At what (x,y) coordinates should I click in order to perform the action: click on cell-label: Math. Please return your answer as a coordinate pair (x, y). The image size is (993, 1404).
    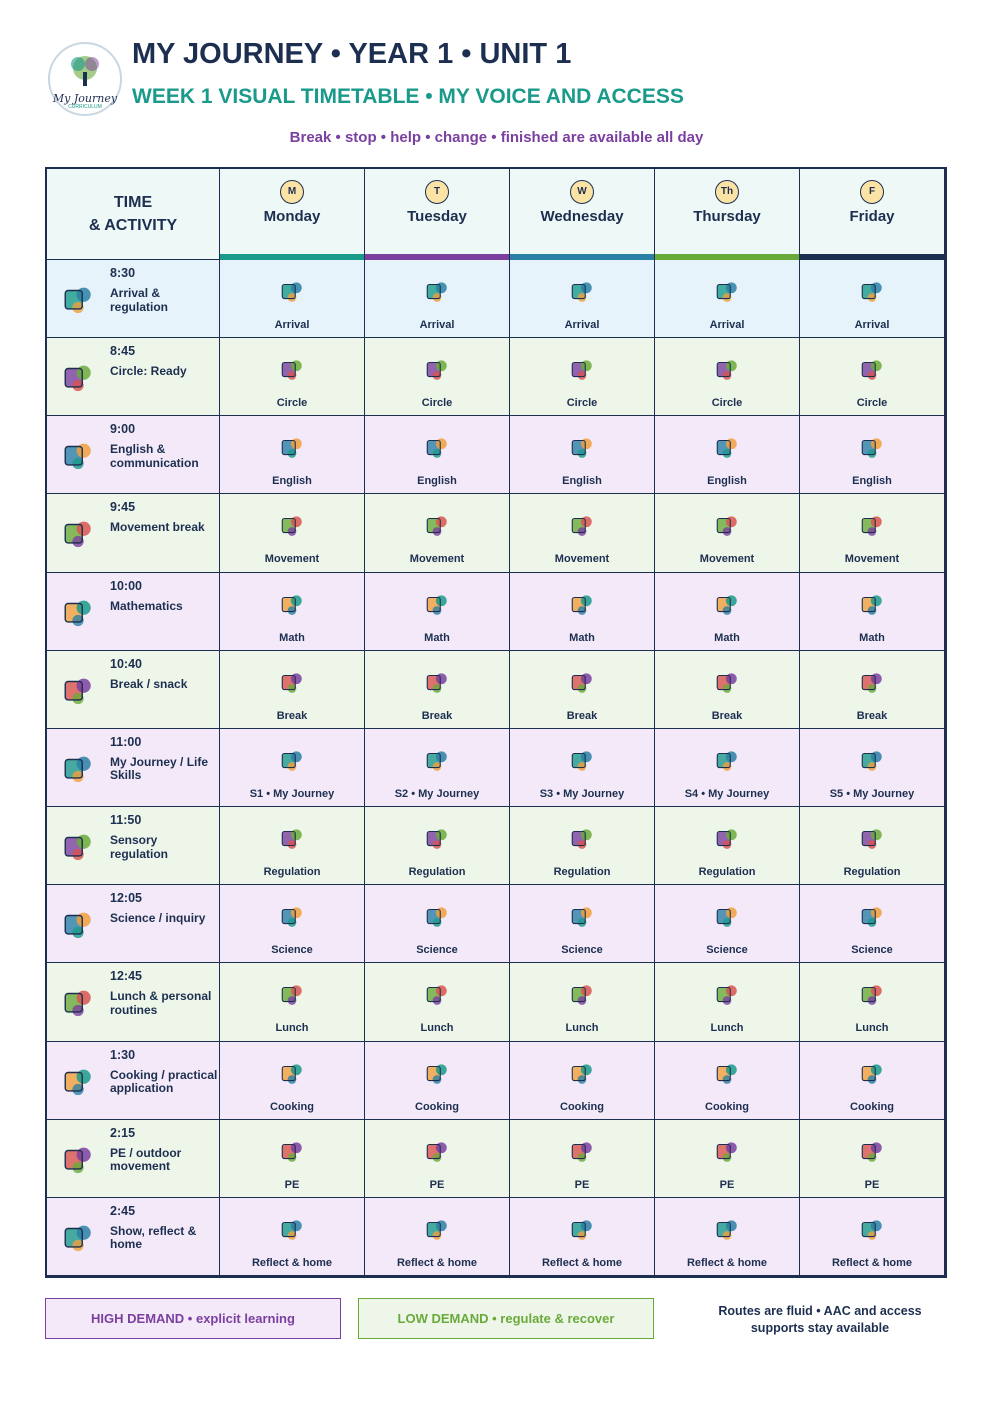
    Looking at the image, I should click on (872, 637).